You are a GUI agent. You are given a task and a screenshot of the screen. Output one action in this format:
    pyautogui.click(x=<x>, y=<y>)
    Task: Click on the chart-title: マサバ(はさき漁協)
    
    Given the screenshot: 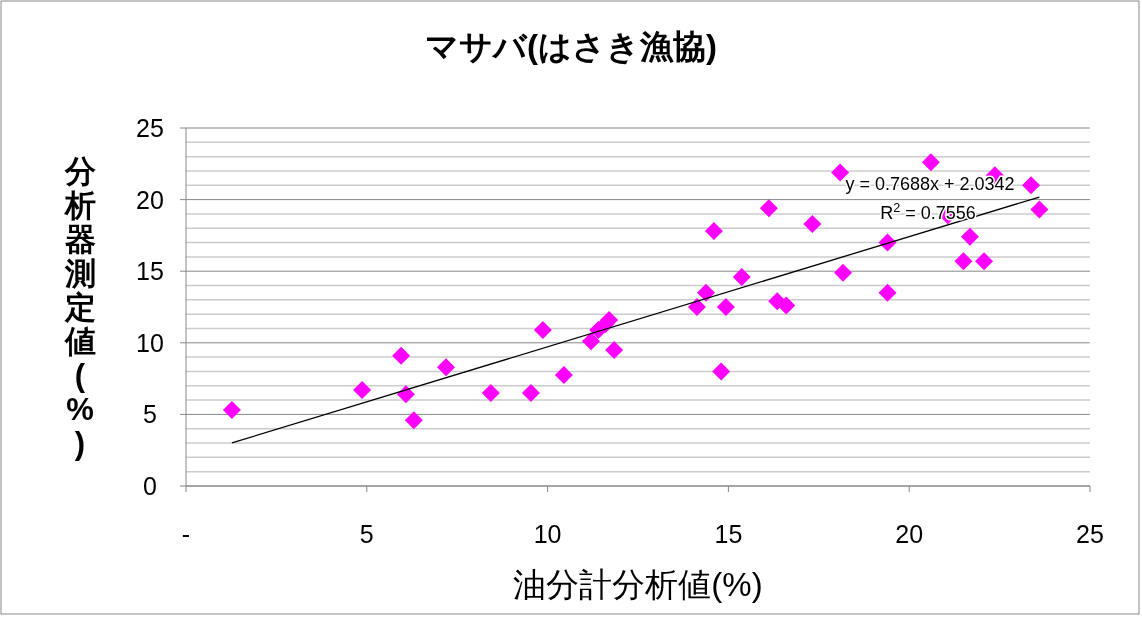 What is the action you would take?
    pyautogui.click(x=571, y=46)
    